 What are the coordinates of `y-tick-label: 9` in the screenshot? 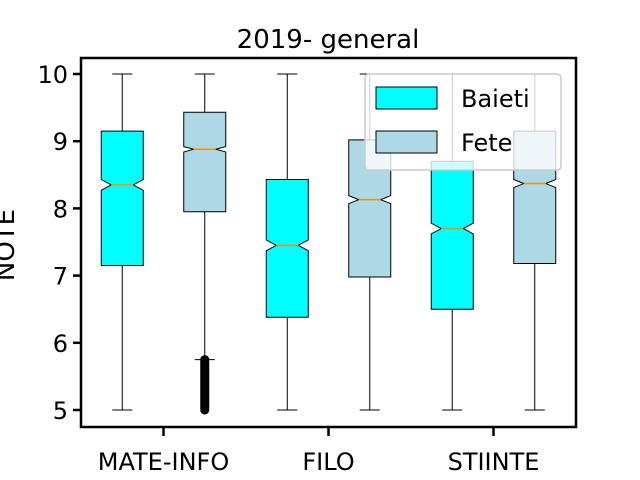 It's located at (60, 142).